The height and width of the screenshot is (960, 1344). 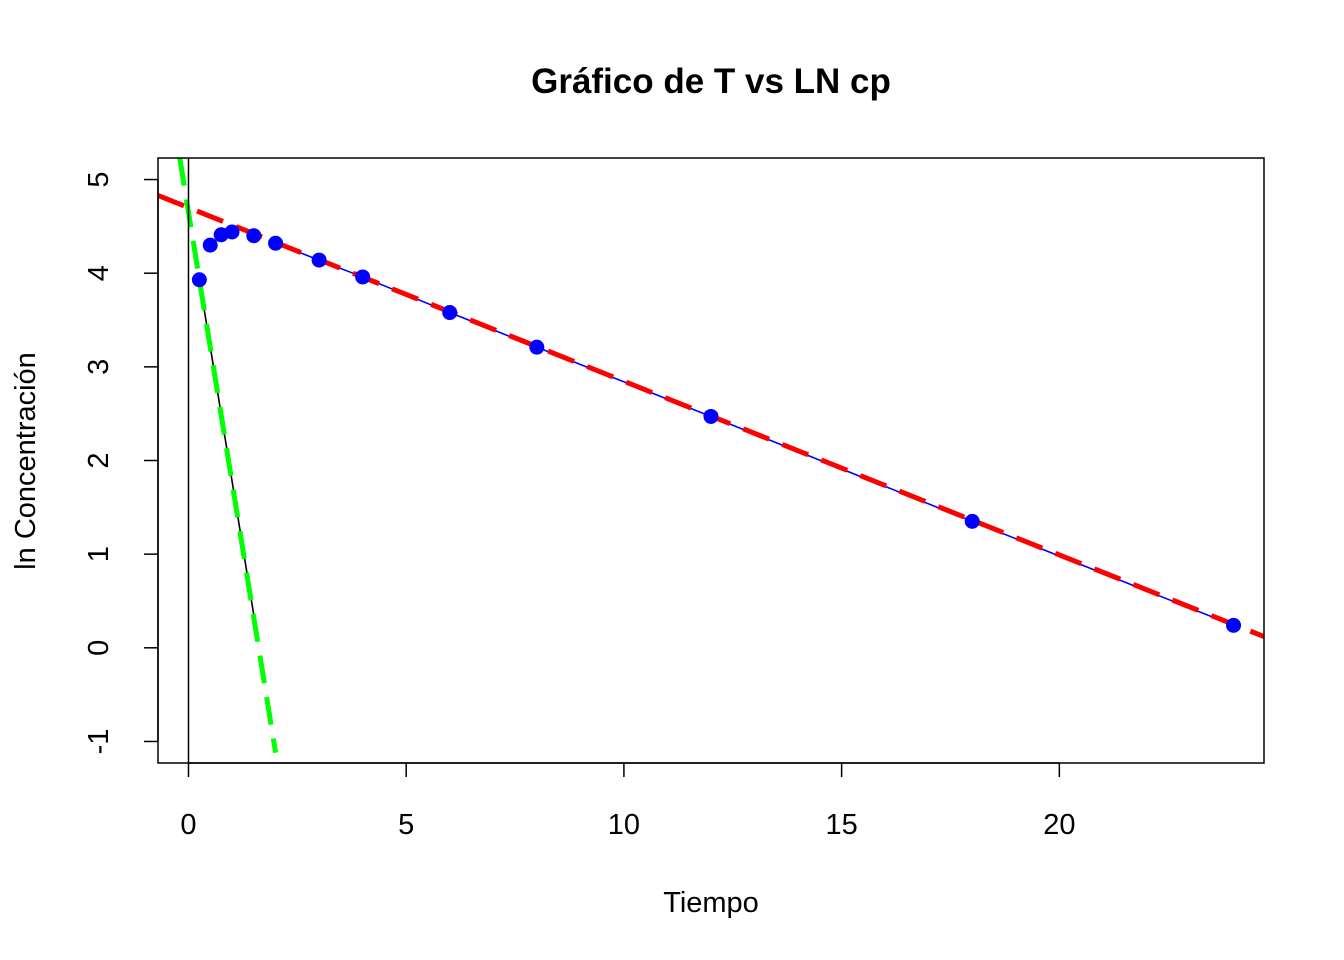 What do you see at coordinates (99, 367) in the screenshot?
I see `y-tick-label: 3` at bounding box center [99, 367].